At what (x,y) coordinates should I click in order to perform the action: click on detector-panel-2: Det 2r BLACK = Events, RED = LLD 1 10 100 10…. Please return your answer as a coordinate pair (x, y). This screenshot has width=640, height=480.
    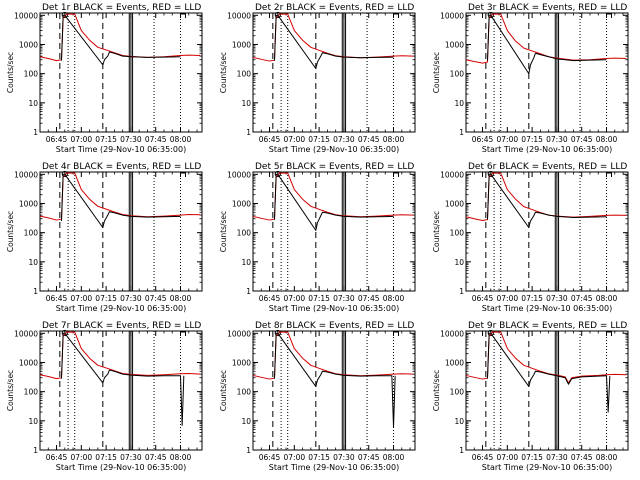
    Looking at the image, I should click on (317, 78).